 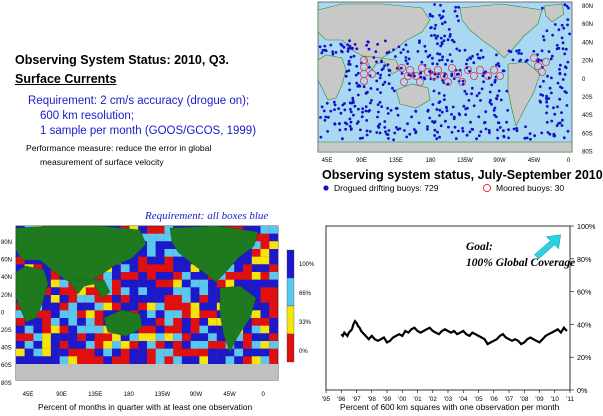 I want to click on chart-x-tick-label: '99, so click(x=387, y=399).